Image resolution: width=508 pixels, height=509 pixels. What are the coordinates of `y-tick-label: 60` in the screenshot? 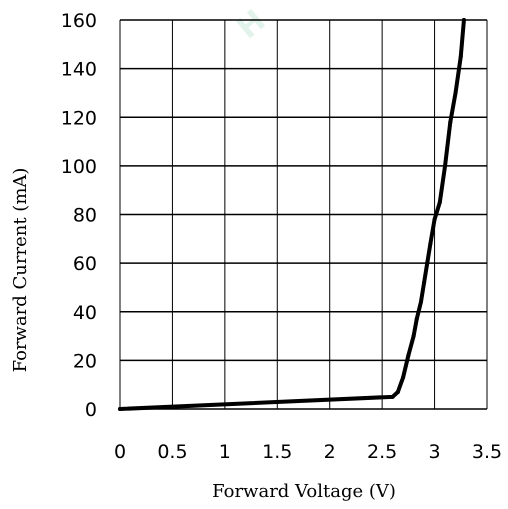 It's located at (85, 264).